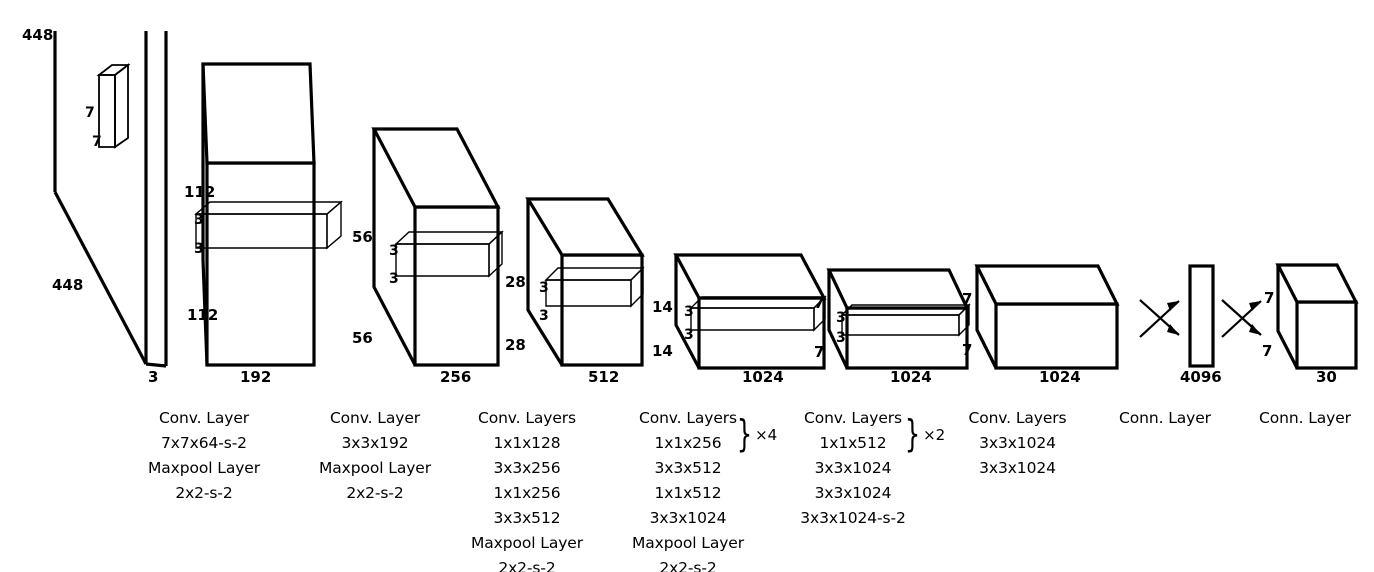 This screenshot has height=572, width=1374. Describe the element at coordinates (688, 443) in the screenshot. I see `caption-c4-l2: 1x1x256` at that location.